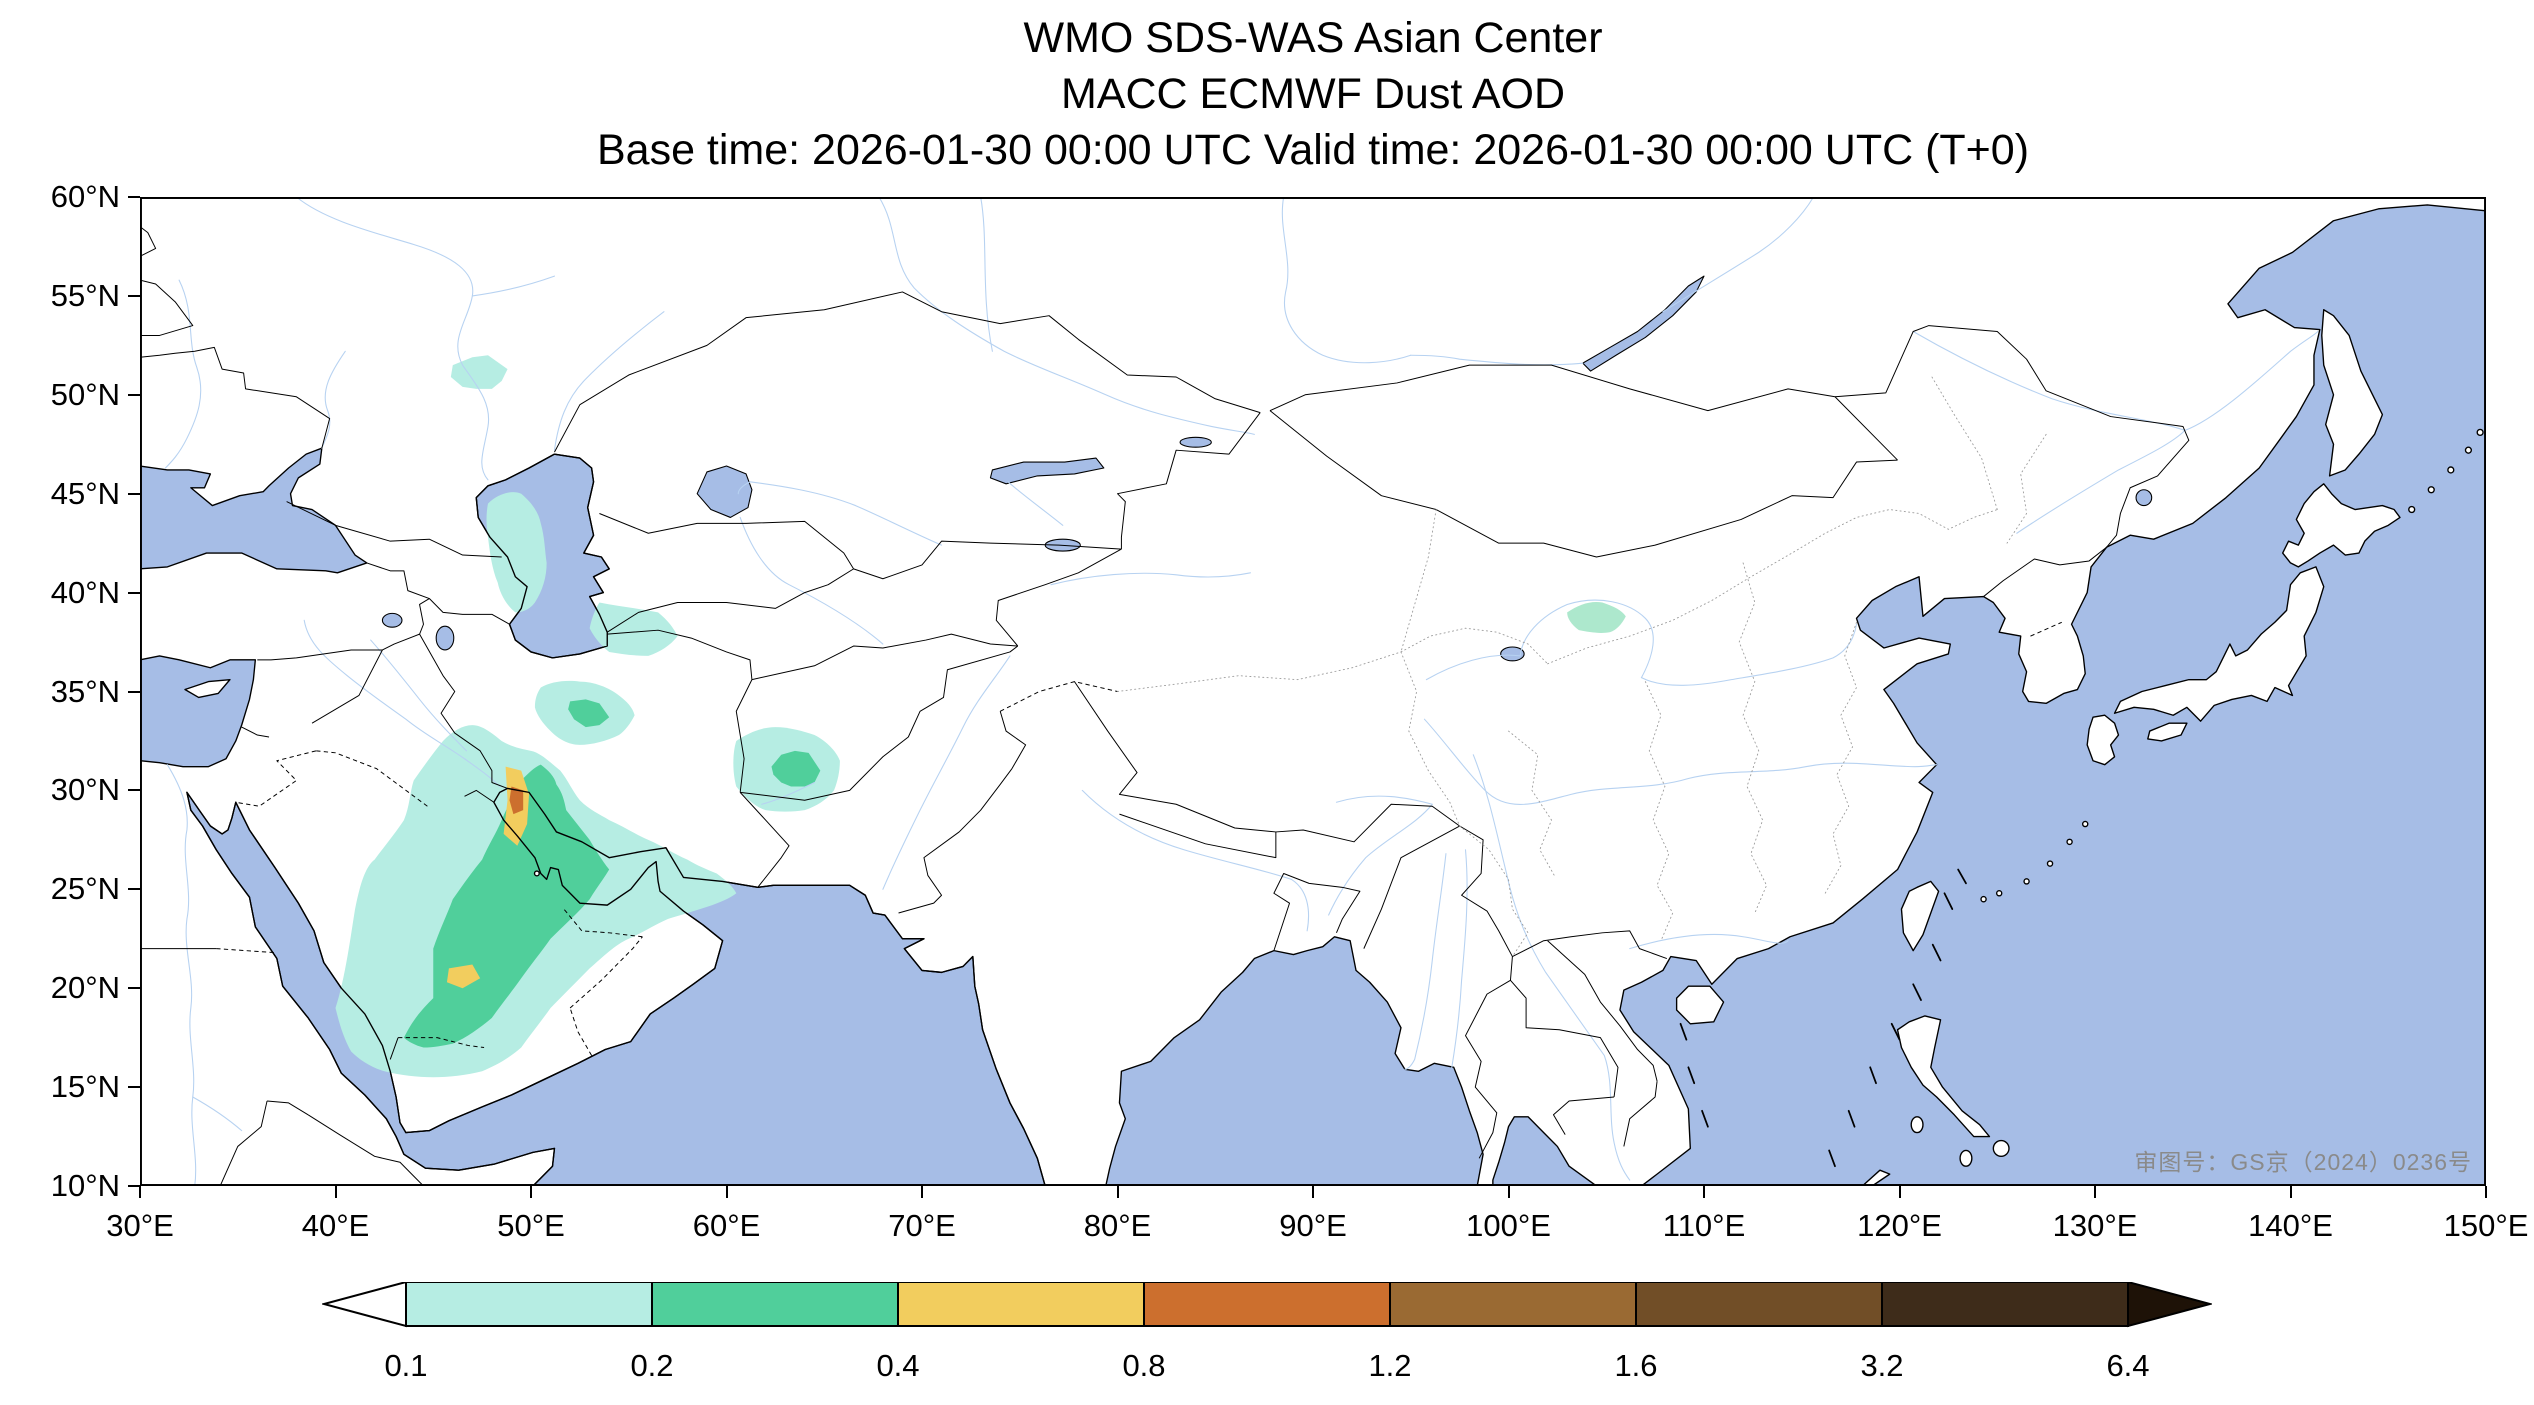  I want to click on colorbar-tick-label: 0.2, so click(651, 1365).